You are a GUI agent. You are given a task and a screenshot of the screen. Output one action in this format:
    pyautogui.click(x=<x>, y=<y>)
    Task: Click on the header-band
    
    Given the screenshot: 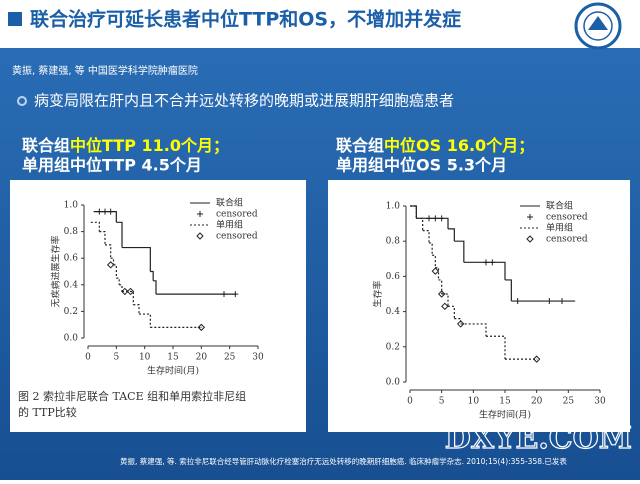 What is the action you would take?
    pyautogui.click(x=320, y=24)
    